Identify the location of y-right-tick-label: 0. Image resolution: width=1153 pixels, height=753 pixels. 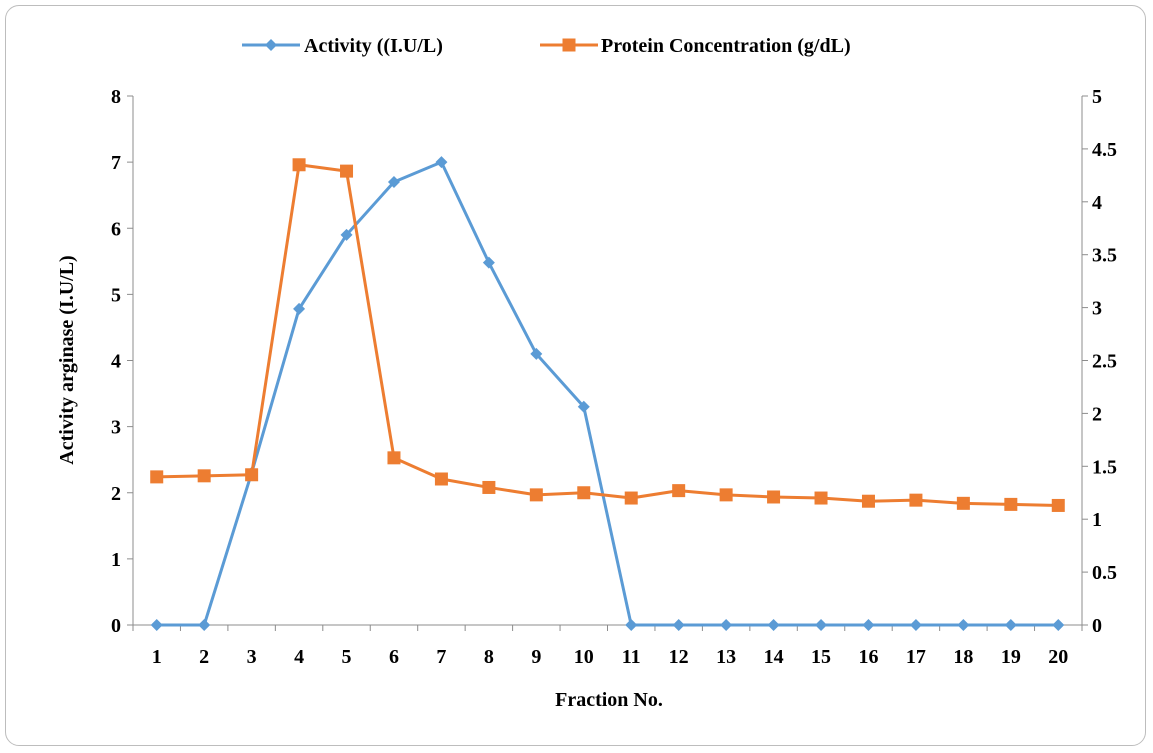
(1097, 626).